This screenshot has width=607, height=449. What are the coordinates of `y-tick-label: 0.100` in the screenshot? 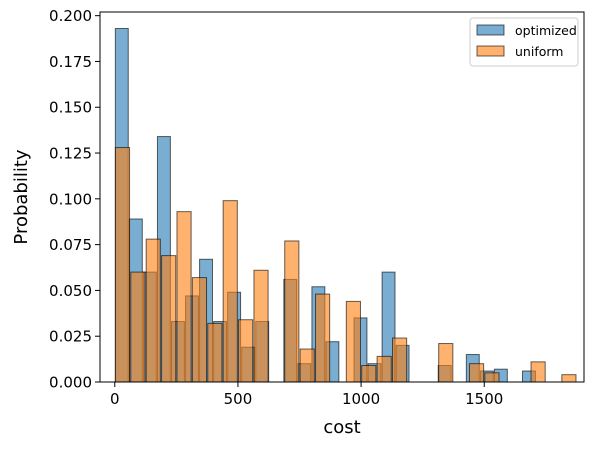 It's located at (70, 199).